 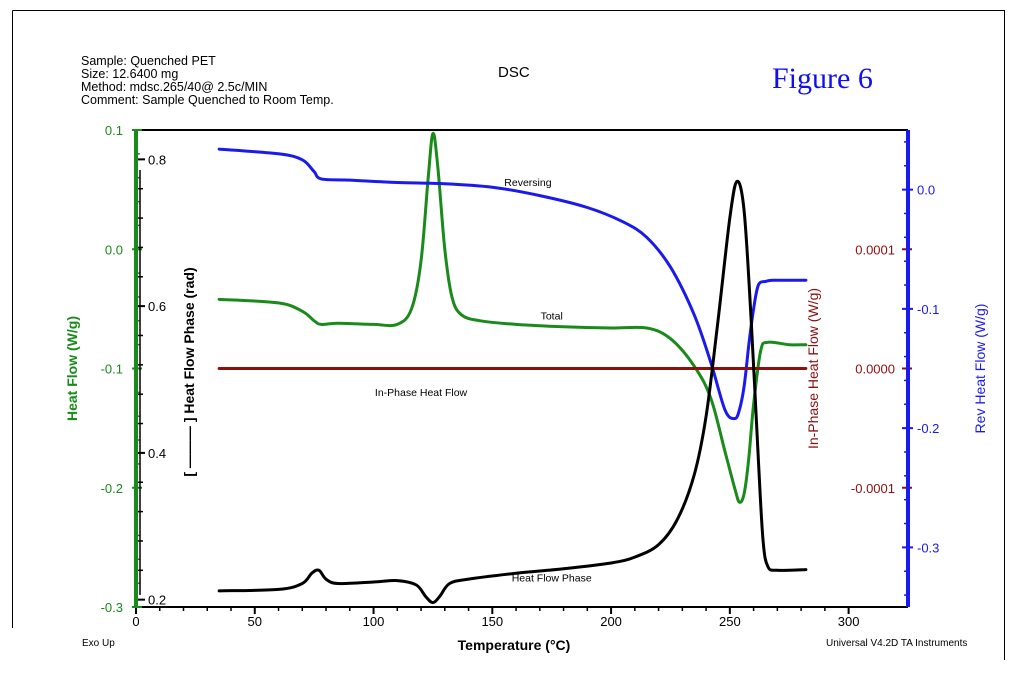 I want to click on inphase-tick-label: -0.0001, so click(x=873, y=488).